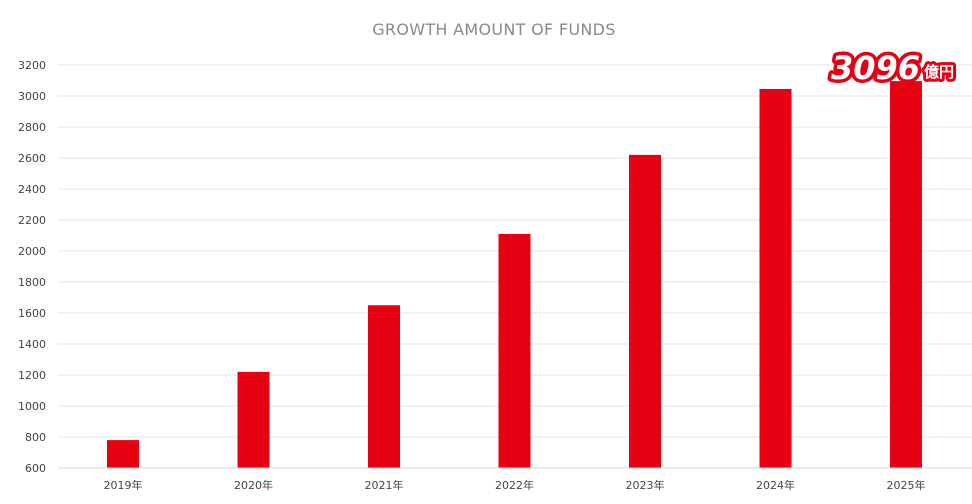 Image resolution: width=972 pixels, height=504 pixels. I want to click on x-axis-ticks: 2019年 2020年 2021年 2022年 2023年 2024年 2025年, so click(515, 485).